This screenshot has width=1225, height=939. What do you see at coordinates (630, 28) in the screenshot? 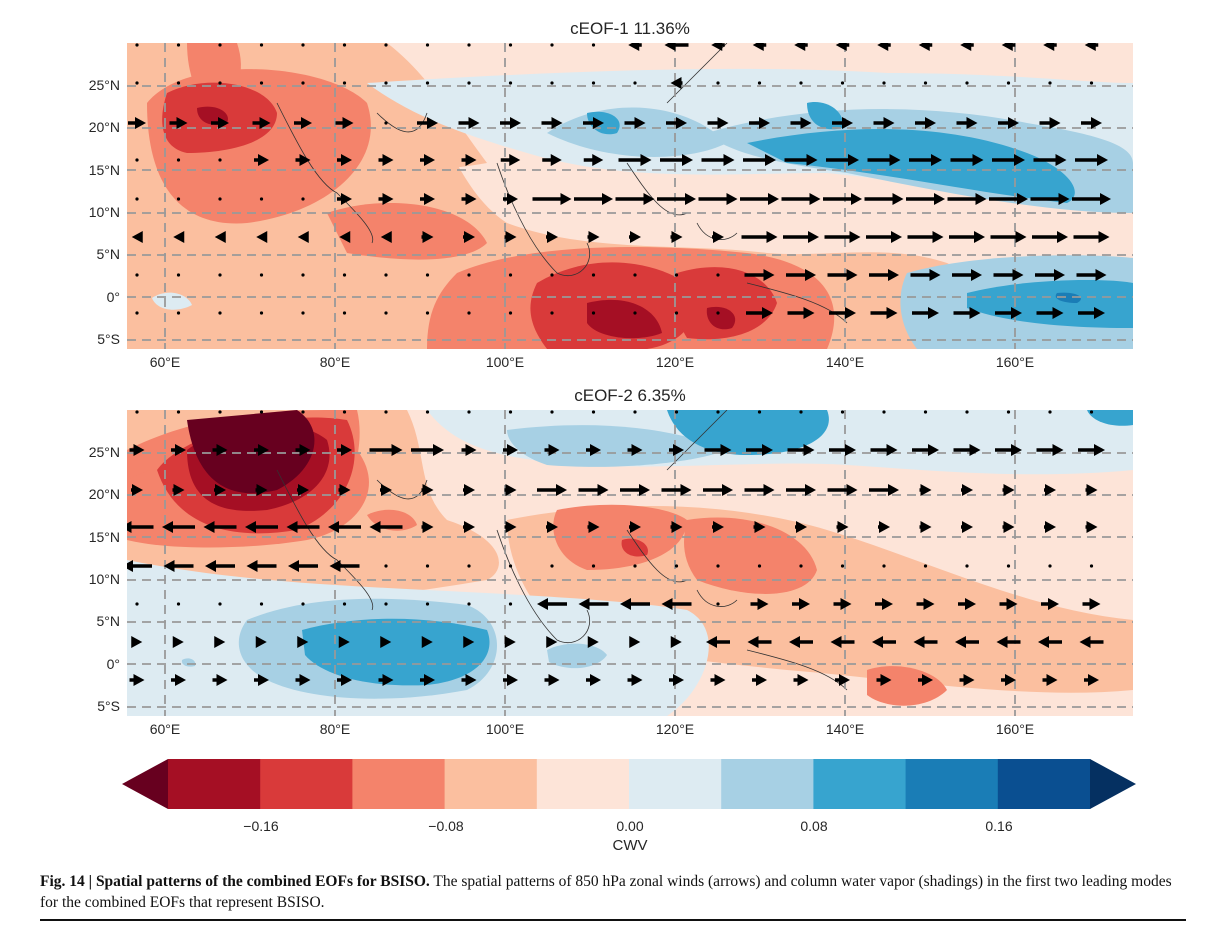
I see `panel-1-title: cEOF-1 11.36%` at bounding box center [630, 28].